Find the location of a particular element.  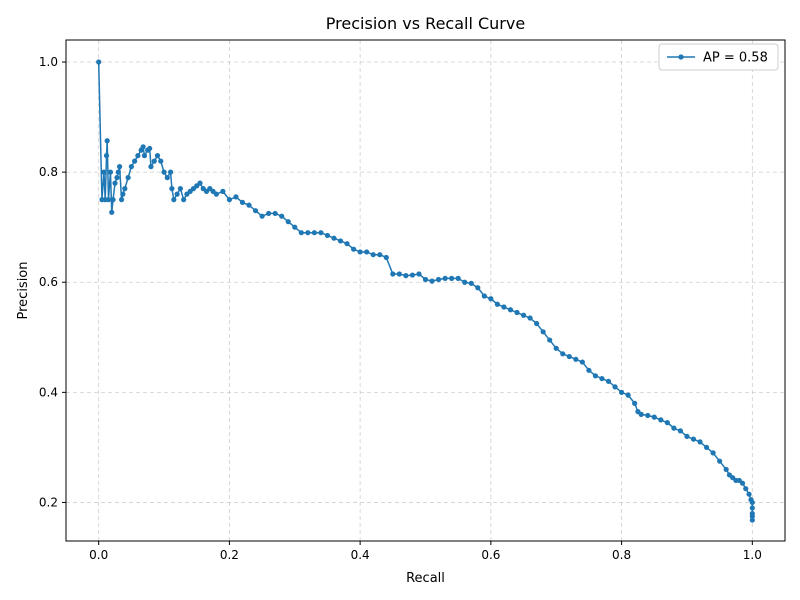

x-tick-label: 0.8 is located at coordinates (621, 555).